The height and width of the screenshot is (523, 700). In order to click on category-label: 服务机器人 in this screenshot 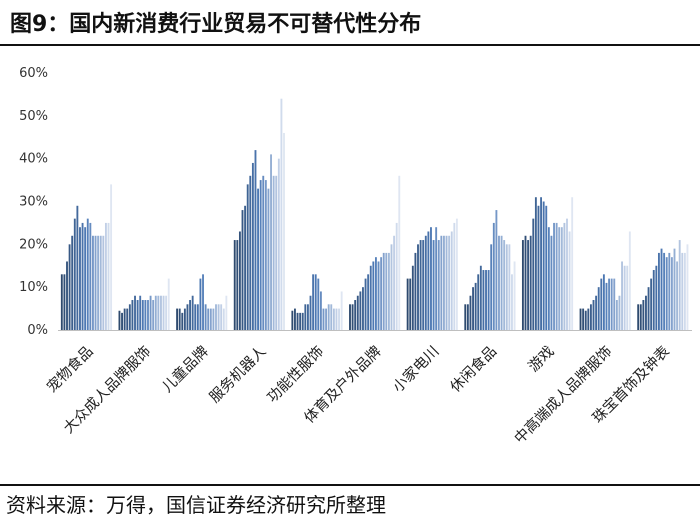, I will do `click(237, 374)`.